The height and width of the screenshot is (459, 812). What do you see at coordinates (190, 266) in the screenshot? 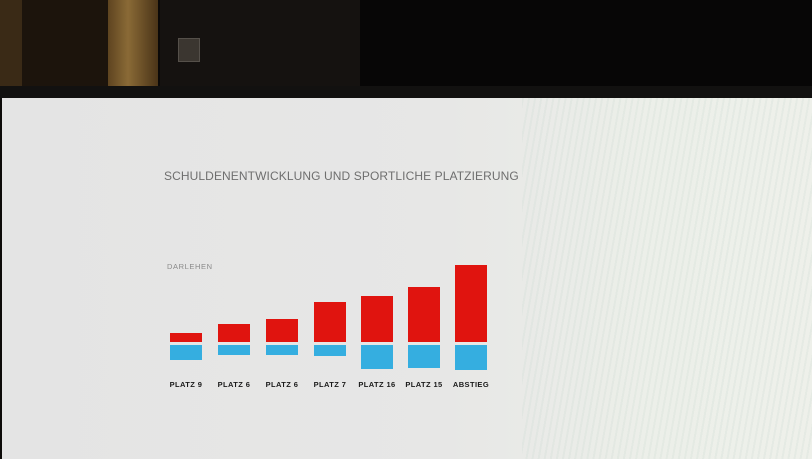
I see `series-label: DARLEHEN` at bounding box center [190, 266].